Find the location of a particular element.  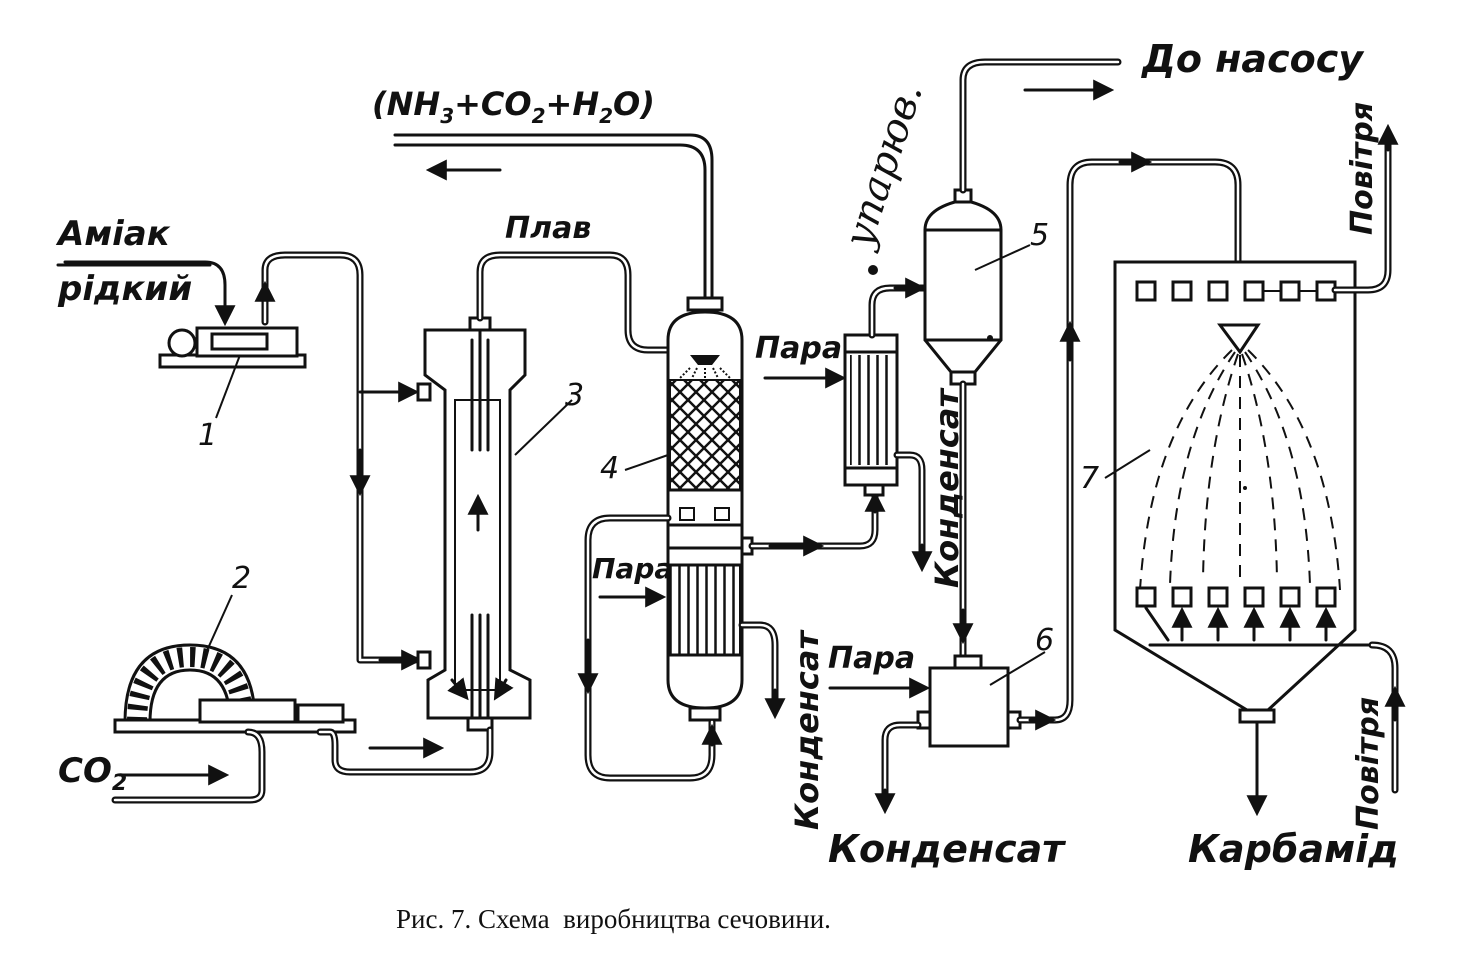

label-liquid: рідкий is located at coordinates (124, 289).